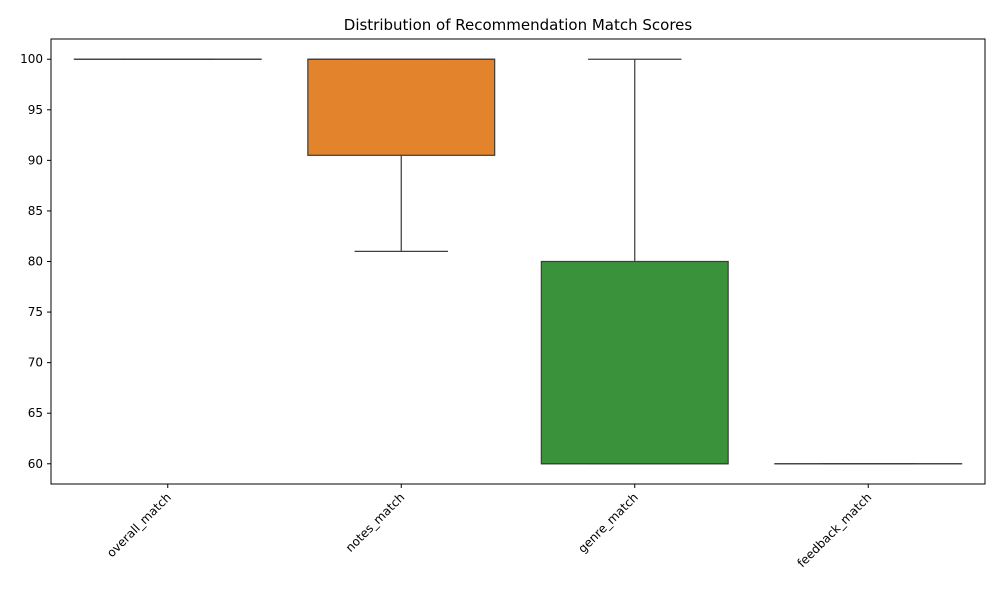  Describe the element at coordinates (35, 211) in the screenshot. I see `y-tick-label-85: 85` at that location.